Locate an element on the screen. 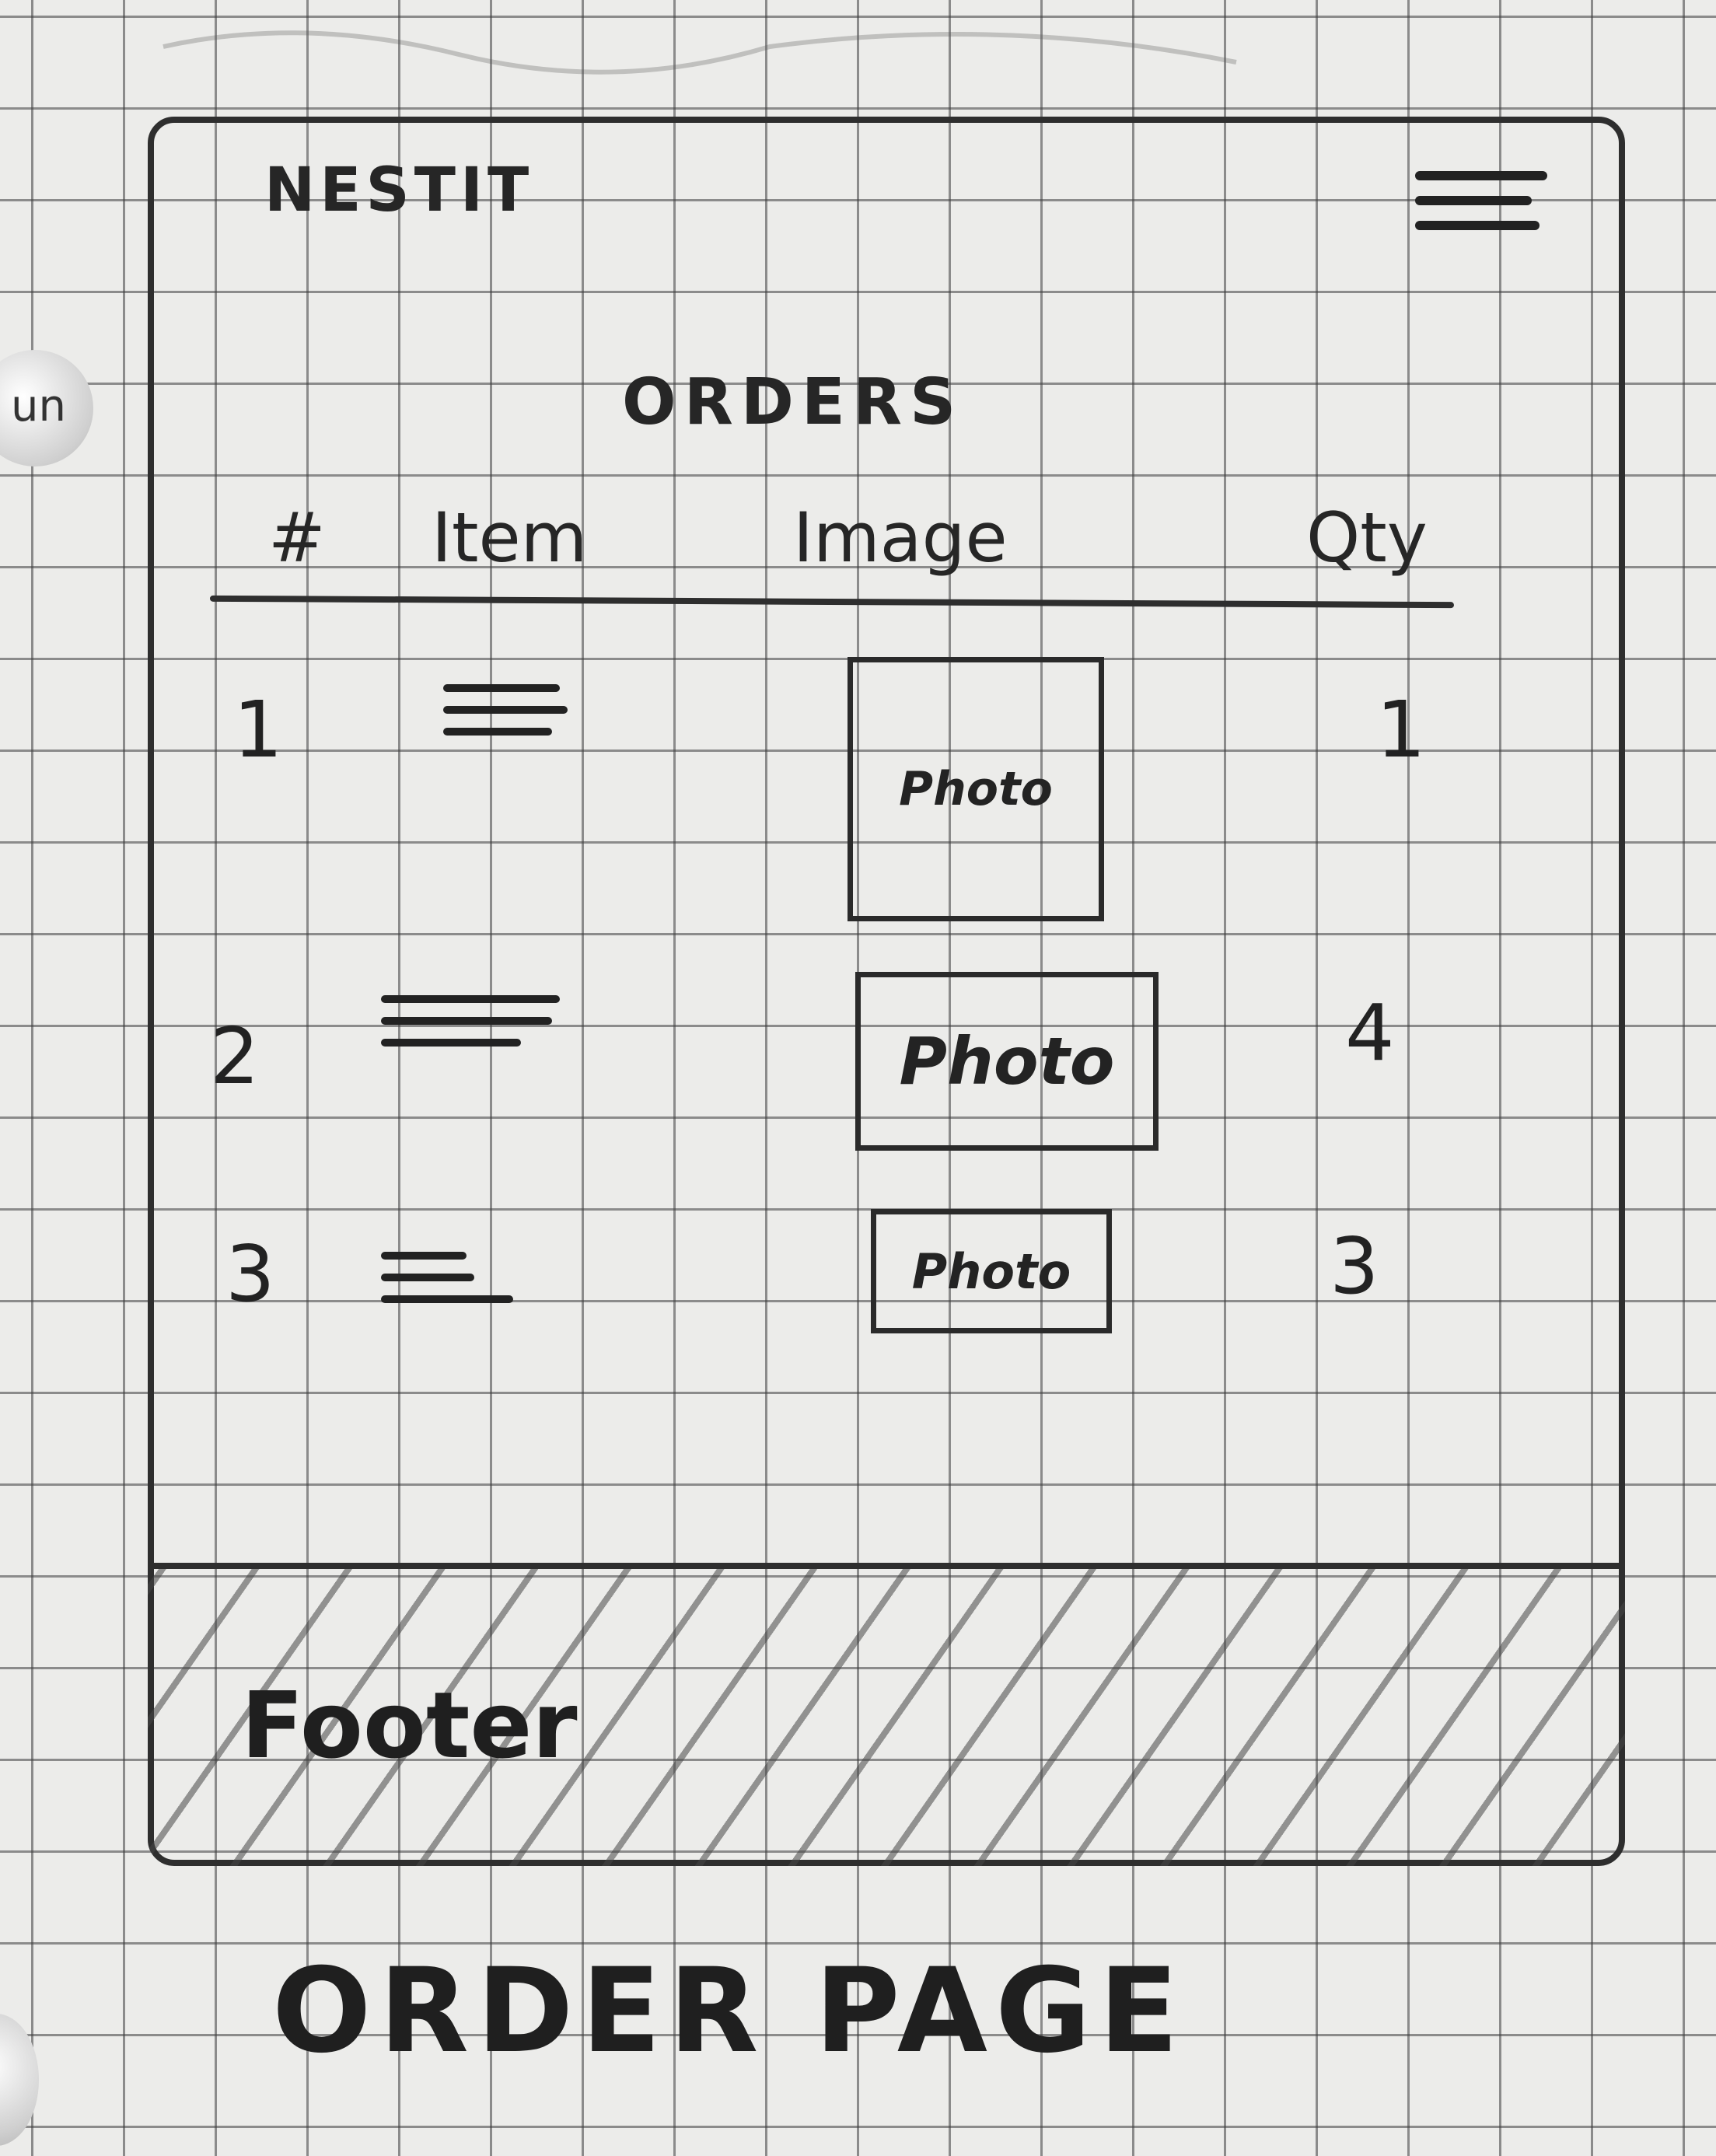 The height and width of the screenshot is (2156, 1716). sketch-caption: ORDER PAGE is located at coordinates (729, 2011).